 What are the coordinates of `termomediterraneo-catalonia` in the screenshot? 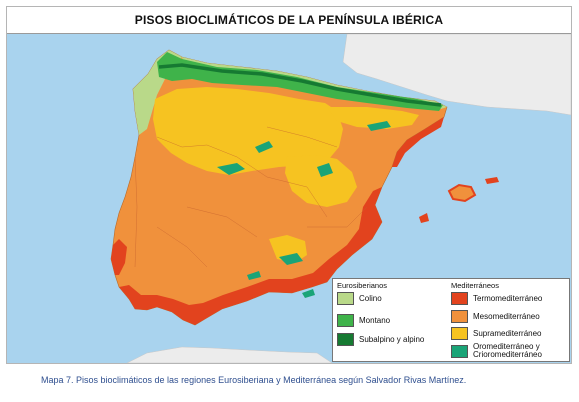 It's located at (418, 142).